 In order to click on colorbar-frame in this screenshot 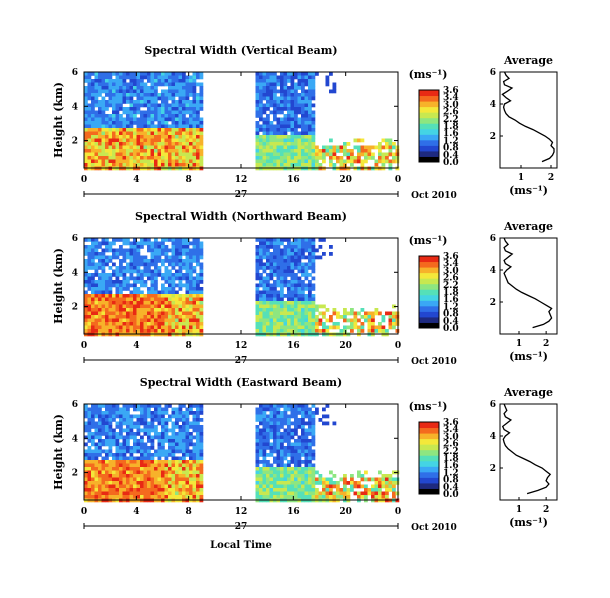, I will do `click(429, 292)`.